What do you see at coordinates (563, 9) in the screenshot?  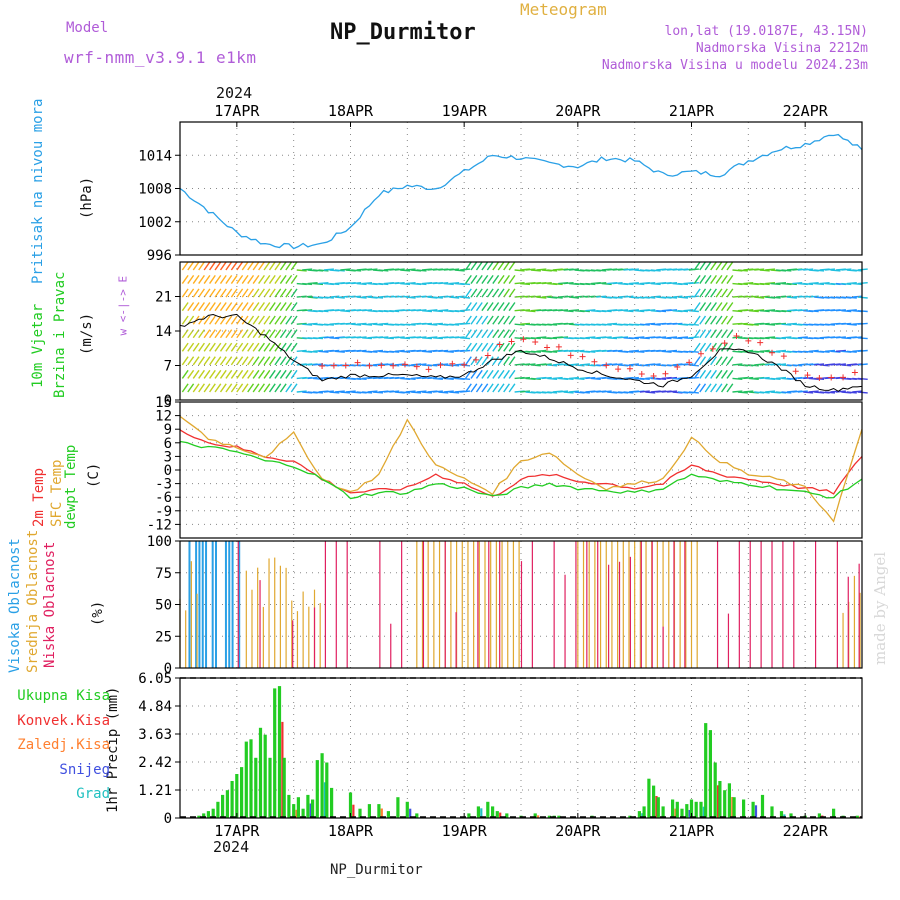 I see `meteogram-label: Meteogram` at bounding box center [563, 9].